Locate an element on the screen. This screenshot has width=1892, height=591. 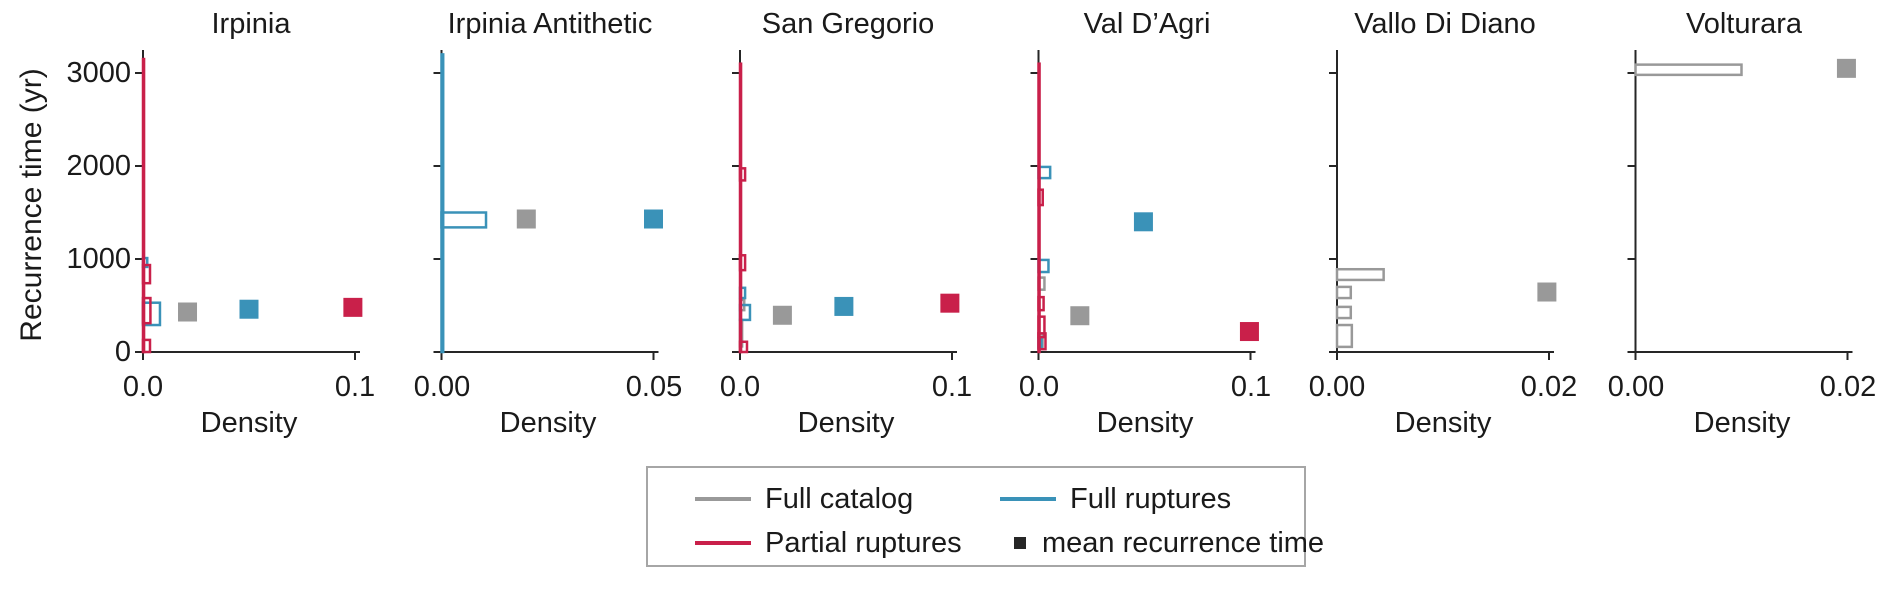
legend-label: Full ruptures is located at coordinates (1151, 498).